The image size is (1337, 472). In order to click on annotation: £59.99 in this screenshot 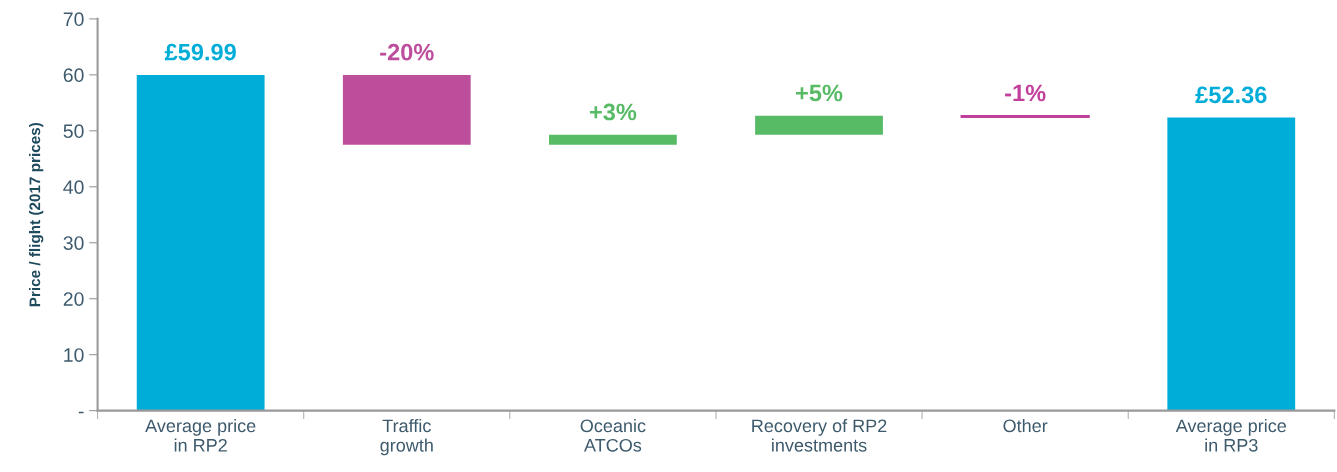, I will do `click(200, 52)`.